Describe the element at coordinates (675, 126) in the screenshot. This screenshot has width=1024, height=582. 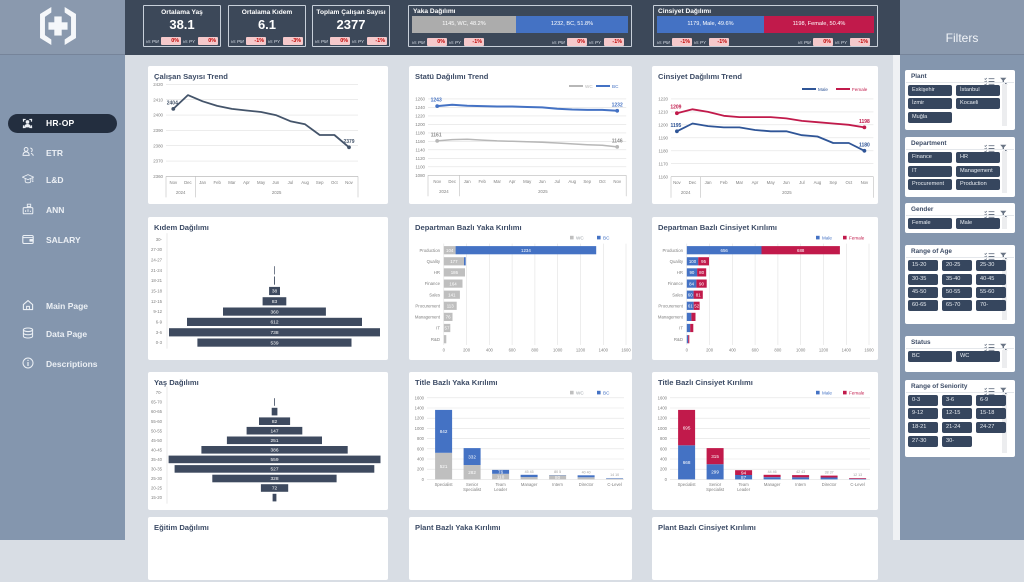
I see `svg-text: 1195` at that location.